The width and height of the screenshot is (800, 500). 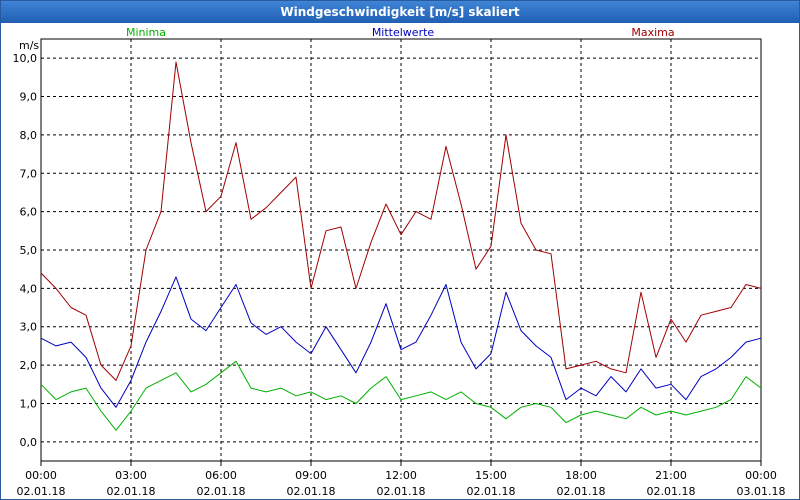 What do you see at coordinates (671, 475) in the screenshot?
I see `x-tick-time: 21:00` at bounding box center [671, 475].